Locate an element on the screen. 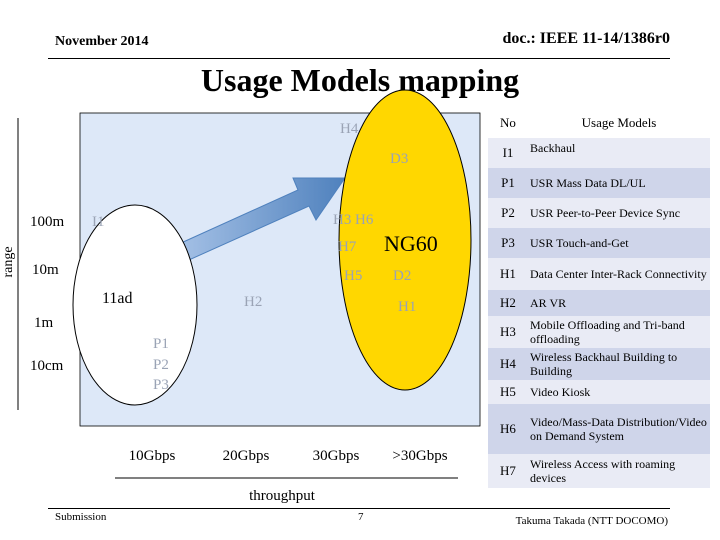 The height and width of the screenshot is (540, 720). y-tick-10cm: 10cm is located at coordinates (47, 366).